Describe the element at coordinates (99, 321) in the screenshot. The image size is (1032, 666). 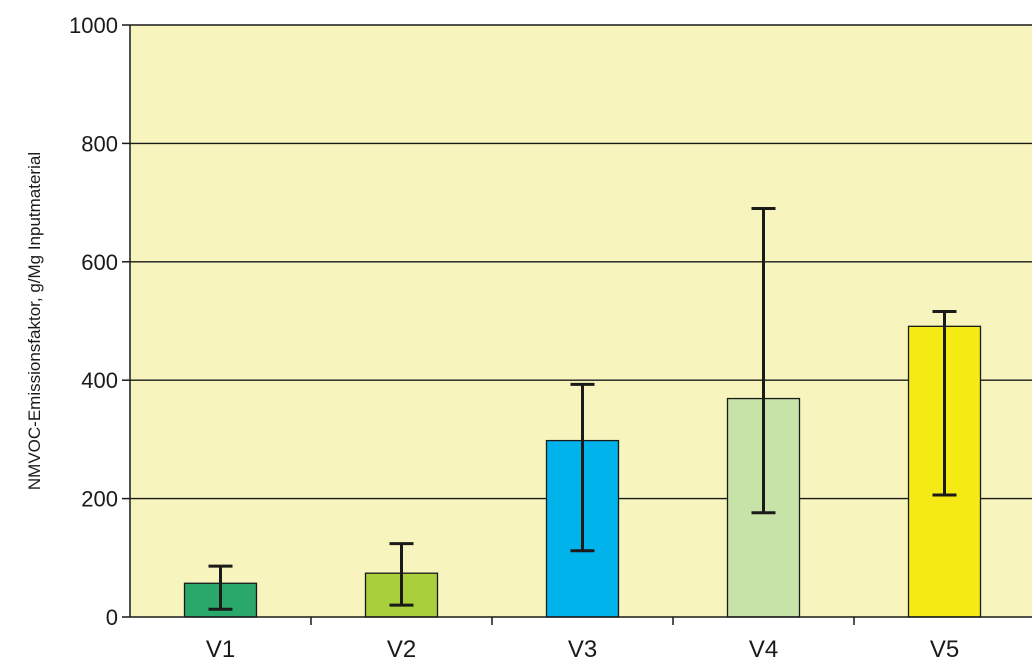
I see `y-axis-ticks: 0 200 400 600 800 1000` at that location.